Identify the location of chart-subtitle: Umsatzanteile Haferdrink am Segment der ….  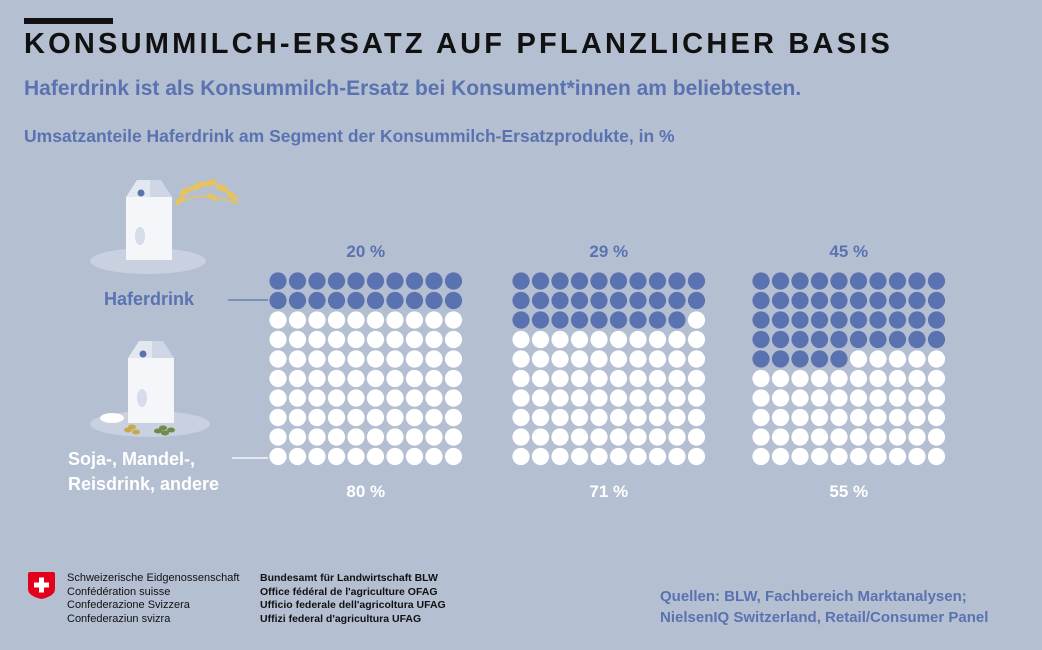
(349, 136).